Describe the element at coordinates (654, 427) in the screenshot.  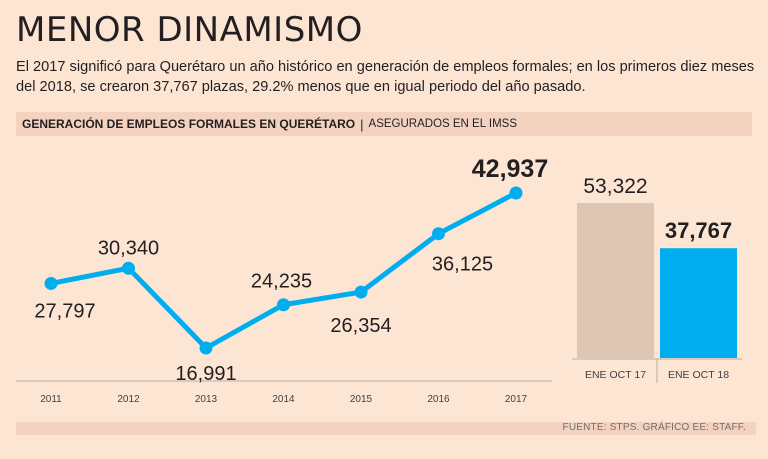
I see `source-note: FUENTE: STPS. GRÁFICO EE: STAFF.` at that location.